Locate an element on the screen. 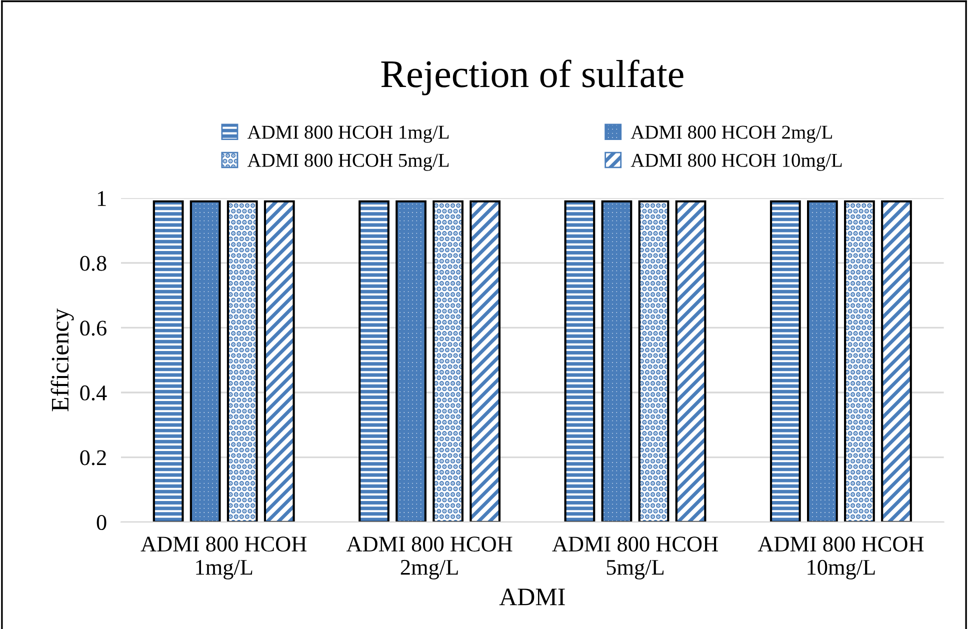 This screenshot has height=629, width=968. x-tick-label: ADMI 800 HCOH 10mg/L is located at coordinates (841, 558).